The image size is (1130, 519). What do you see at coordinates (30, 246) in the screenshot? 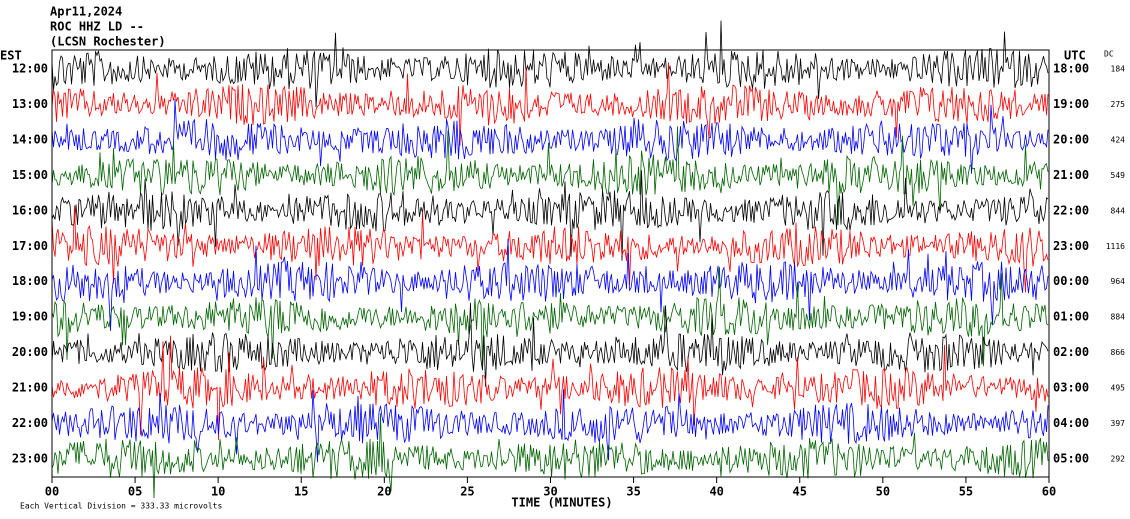
I see `est-time: 17:00` at bounding box center [30, 246].